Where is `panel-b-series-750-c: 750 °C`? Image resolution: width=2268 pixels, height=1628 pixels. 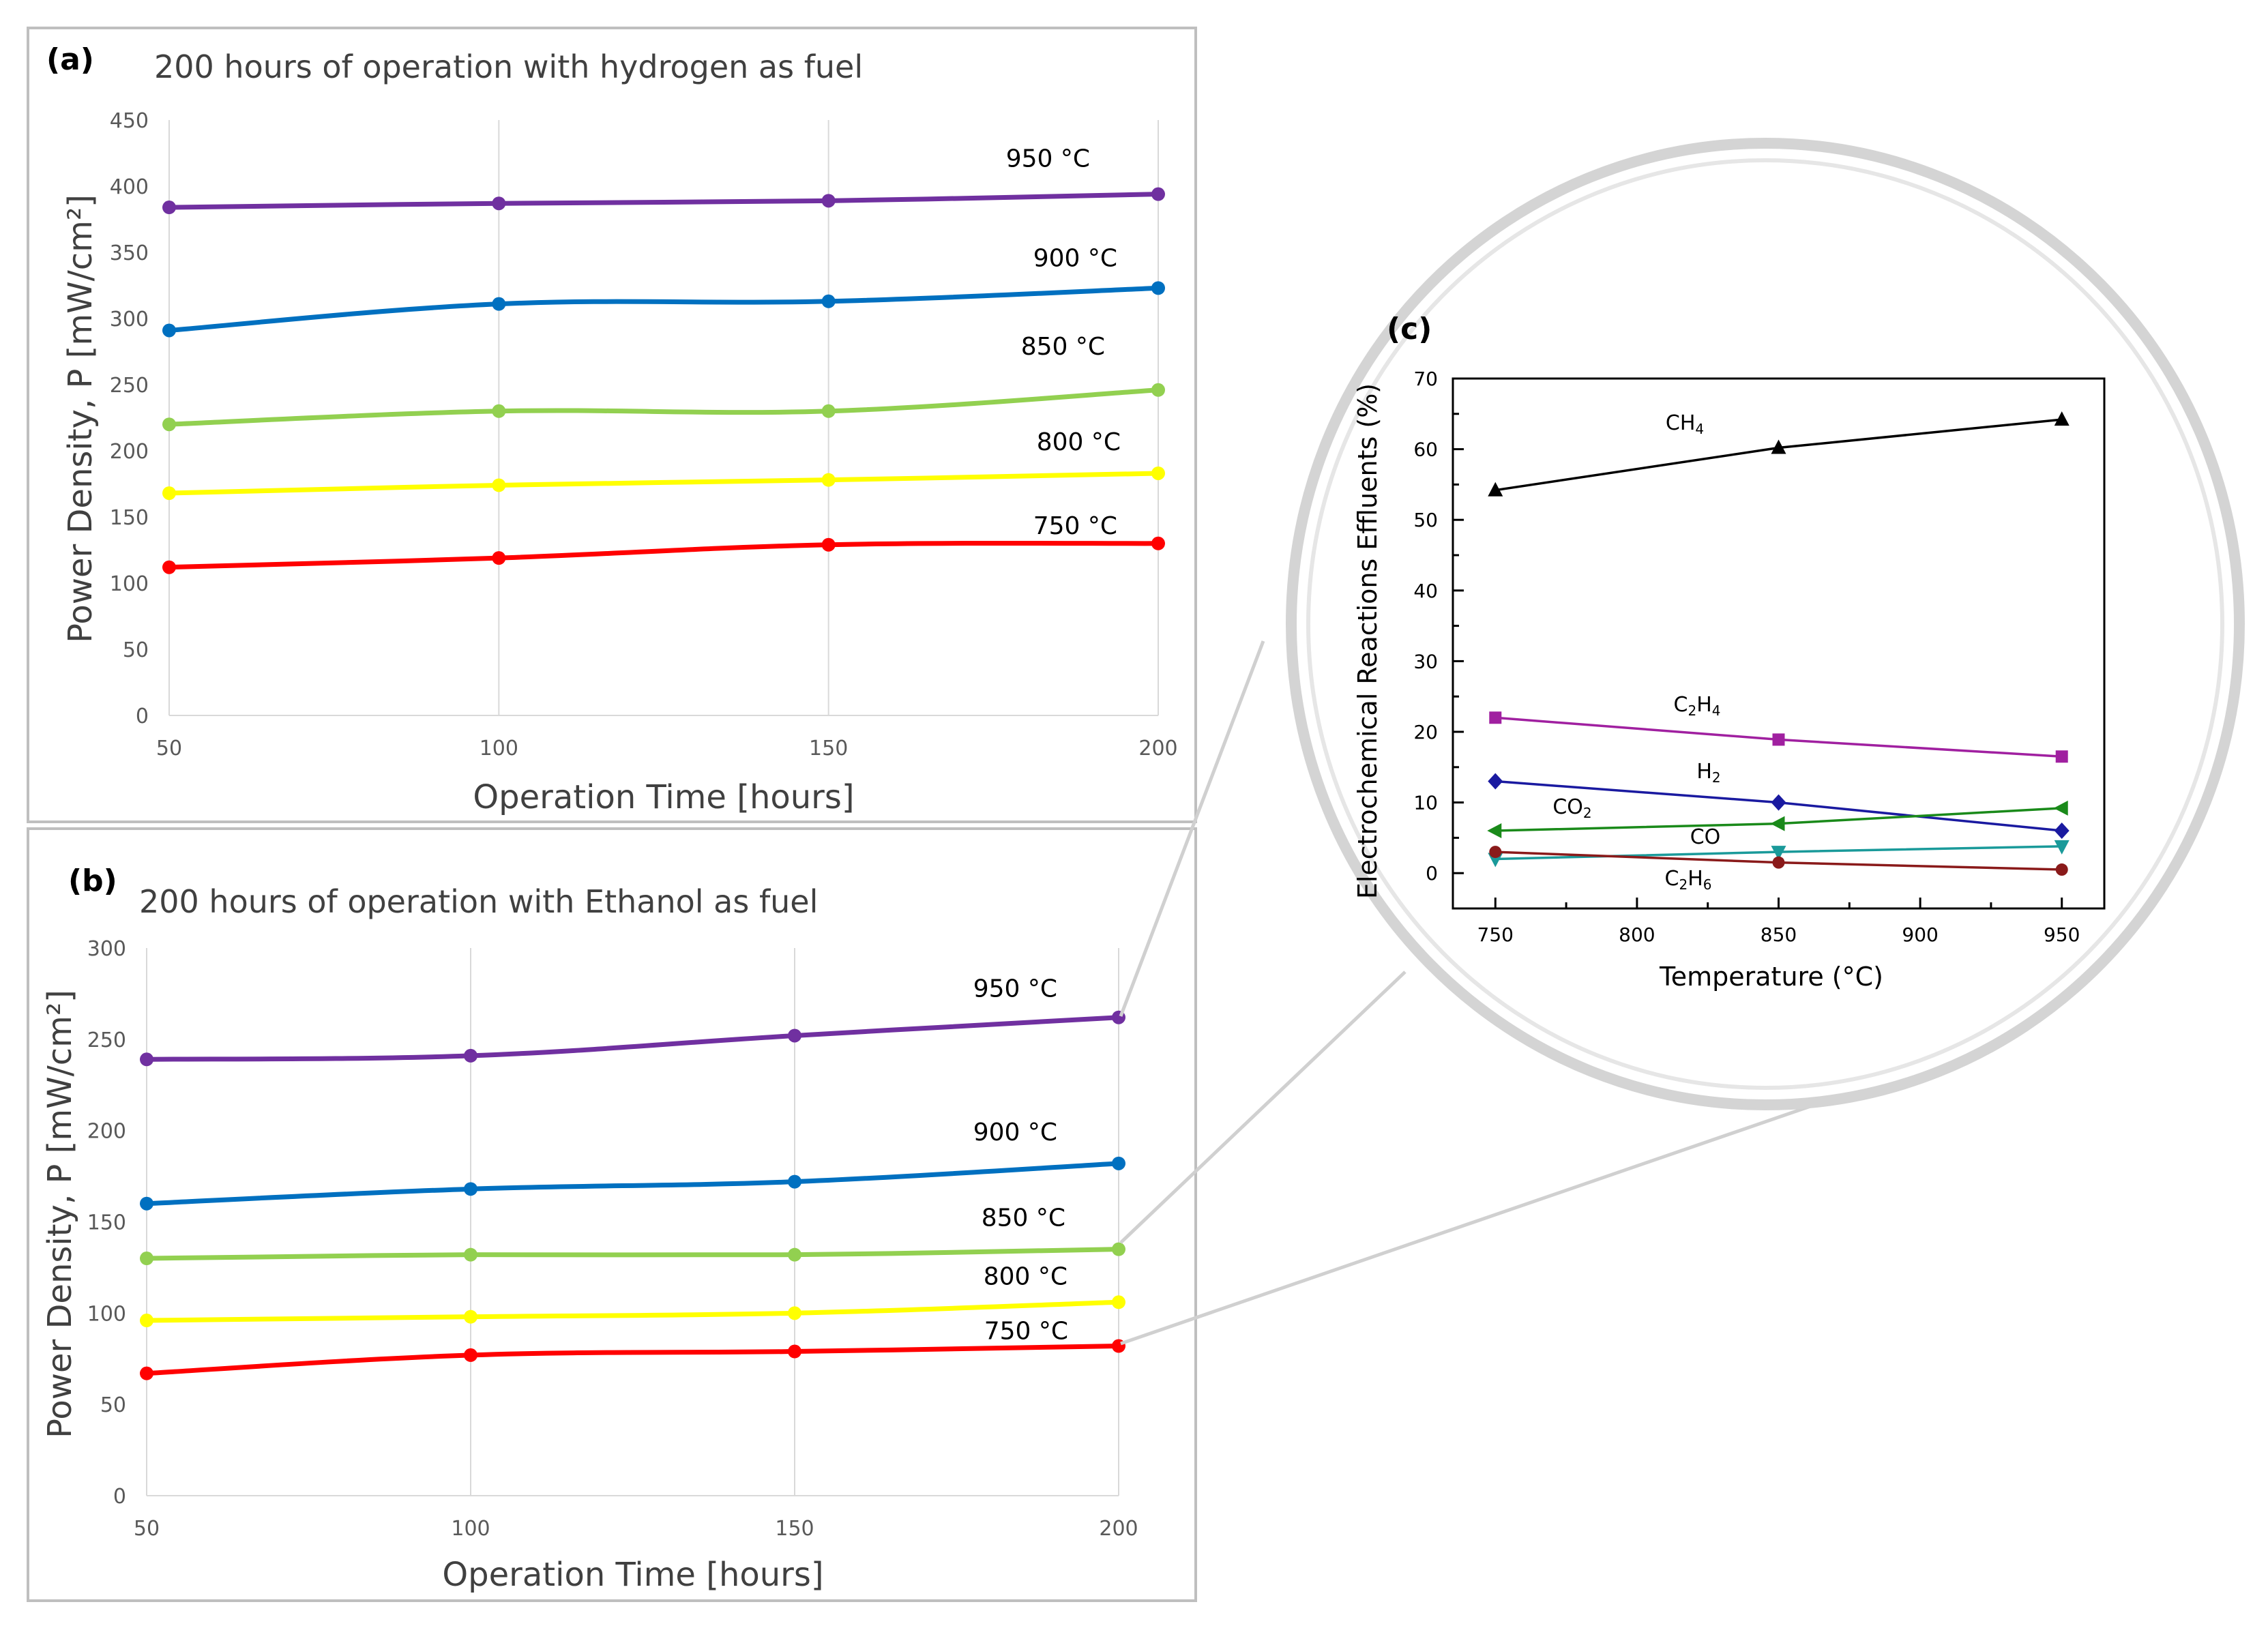 panel-b-series-750-c: 750 °C is located at coordinates (632, 1349).